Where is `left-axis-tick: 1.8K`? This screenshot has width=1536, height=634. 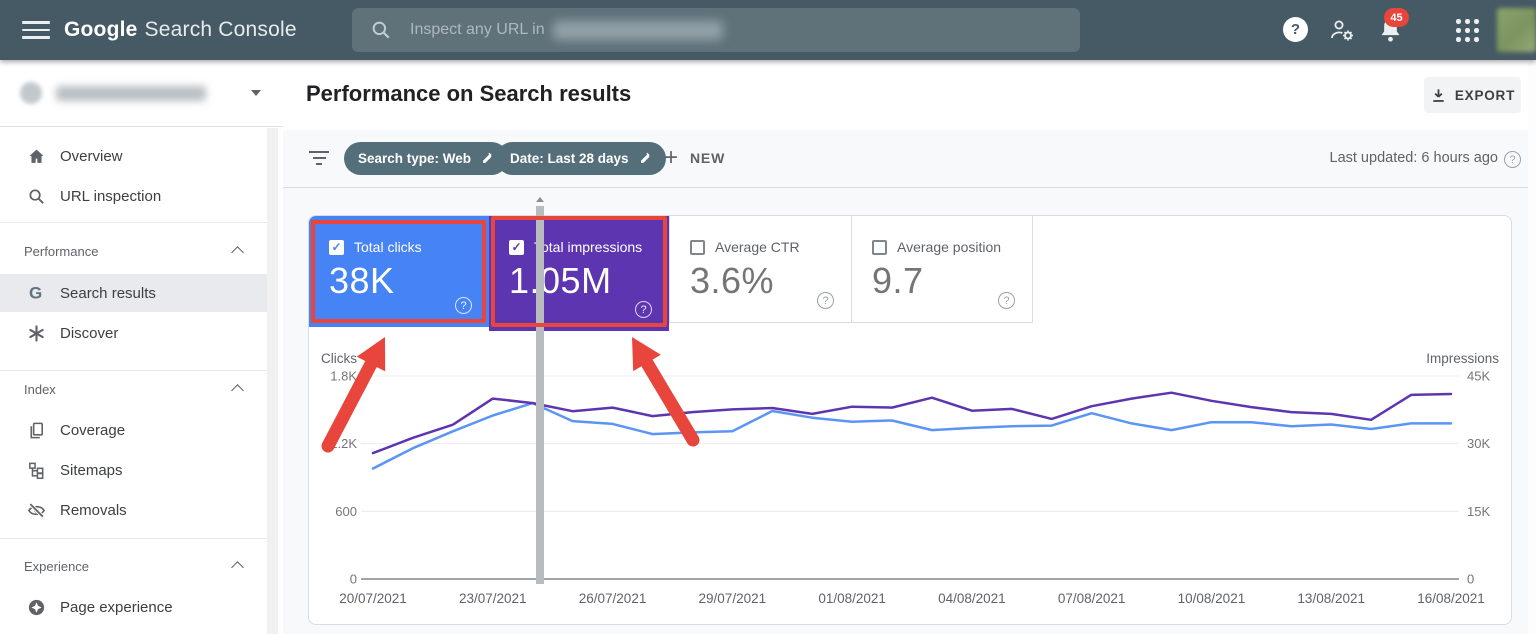 left-axis-tick: 1.8K is located at coordinates (343, 376).